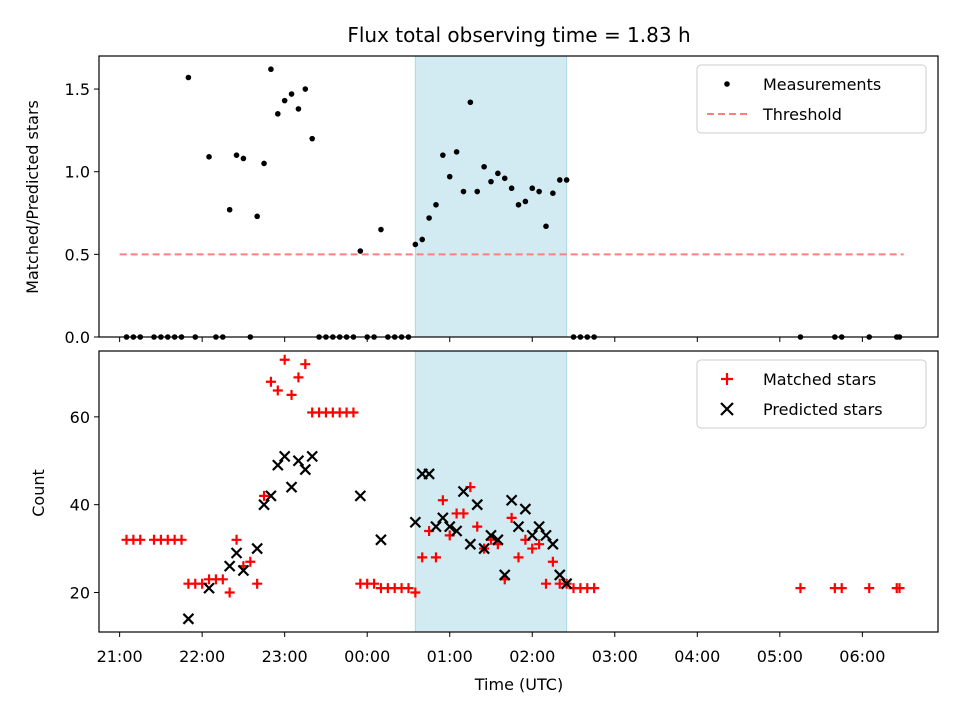 Image resolution: width=960 pixels, height=720 pixels. What do you see at coordinates (367, 656) in the screenshot?
I see `x-tick-label: 00:00` at bounding box center [367, 656].